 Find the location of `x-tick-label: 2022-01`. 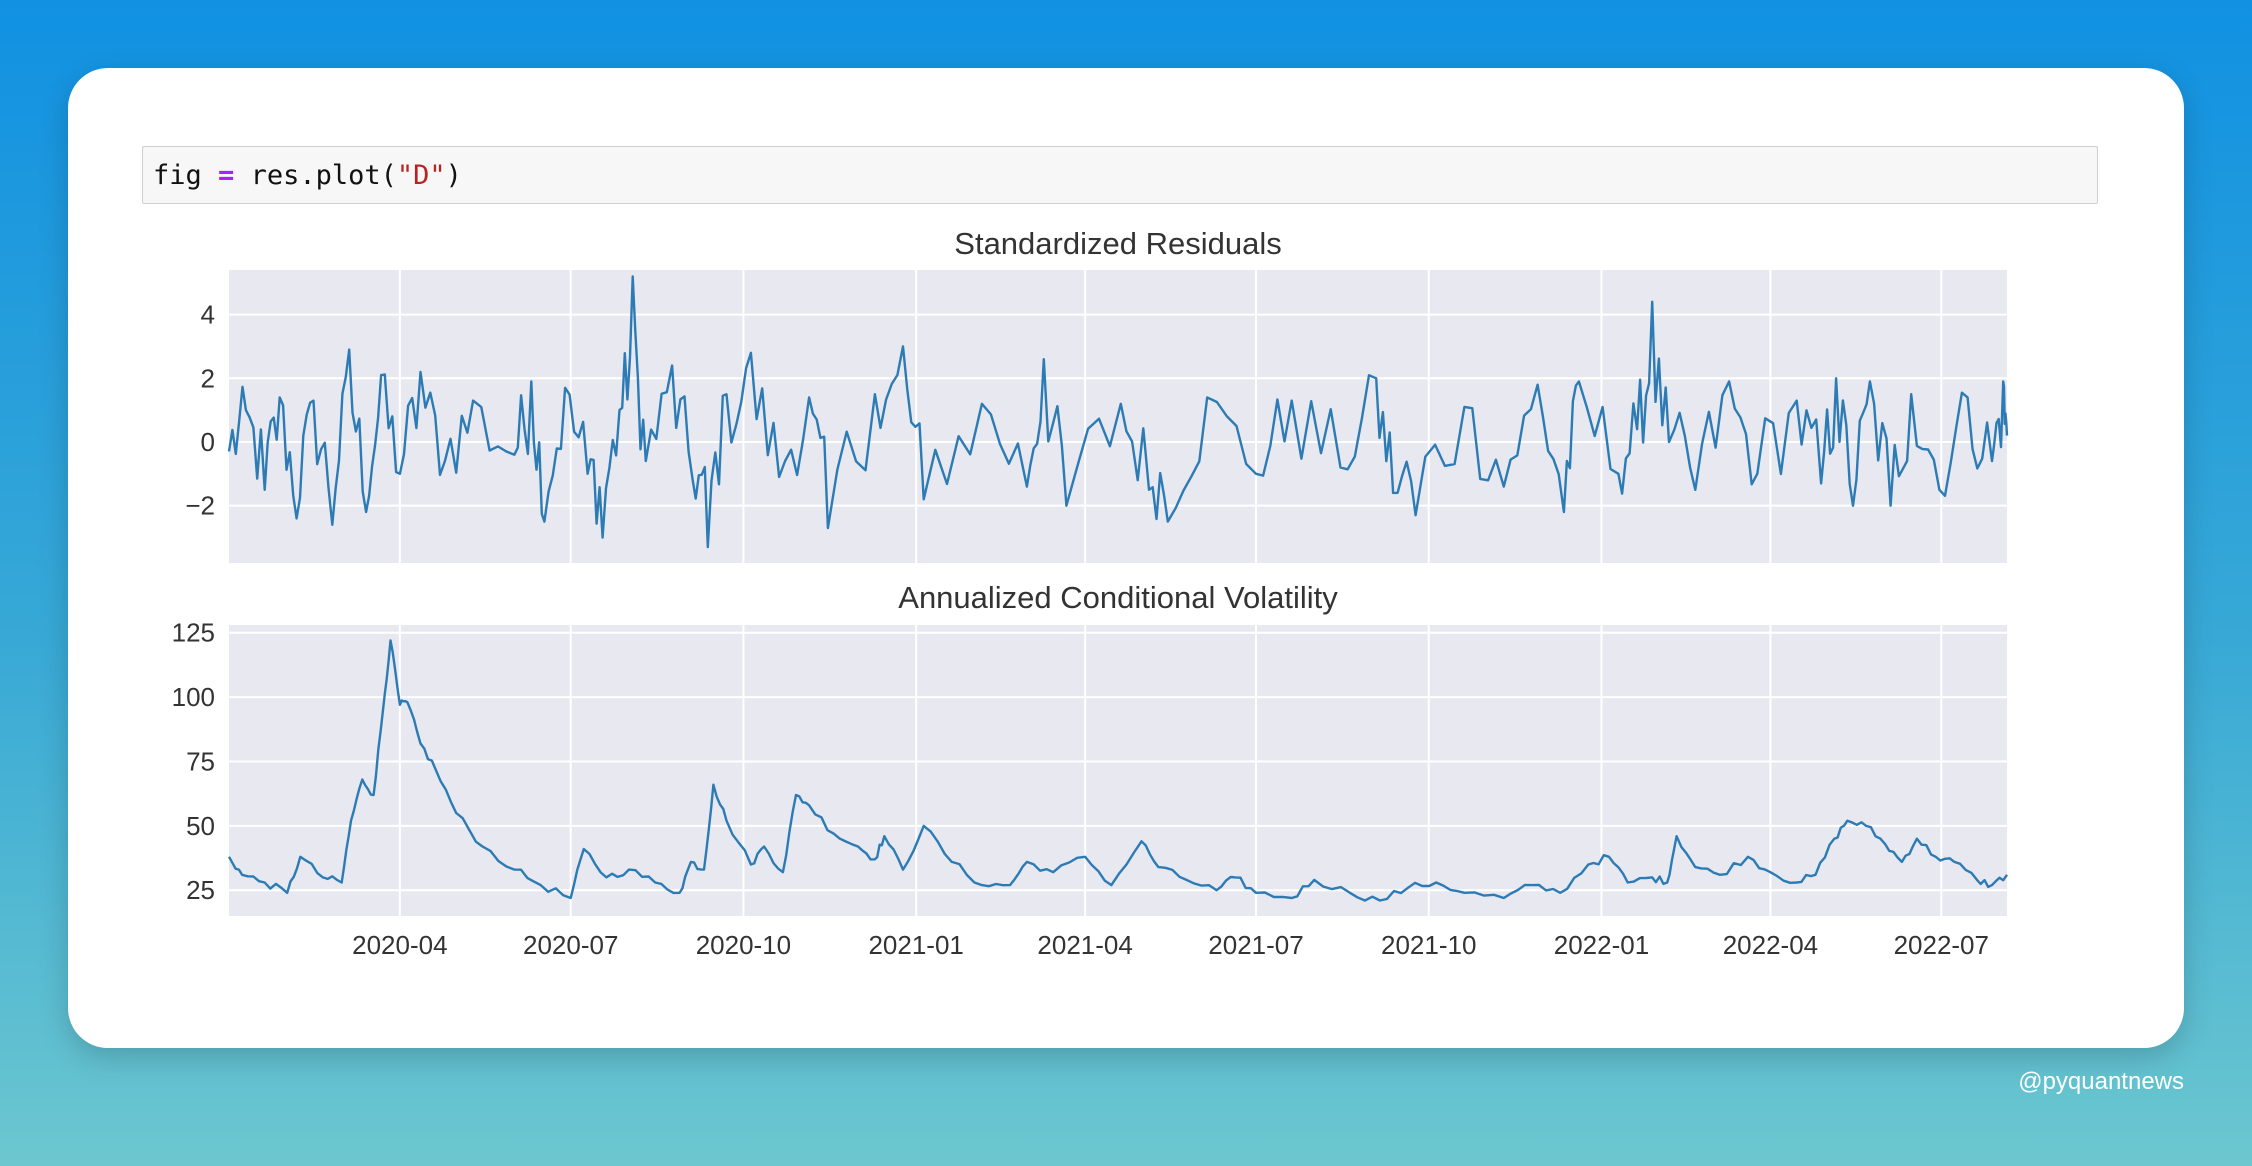

x-tick-label: 2022-01 is located at coordinates (1601, 945).